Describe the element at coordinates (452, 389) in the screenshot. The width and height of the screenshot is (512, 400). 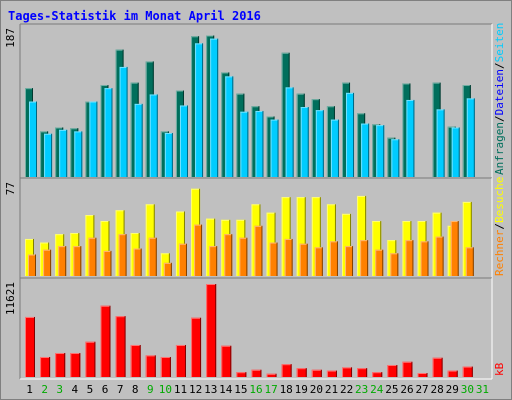
I see `x-tick-day-29: 29` at that location.